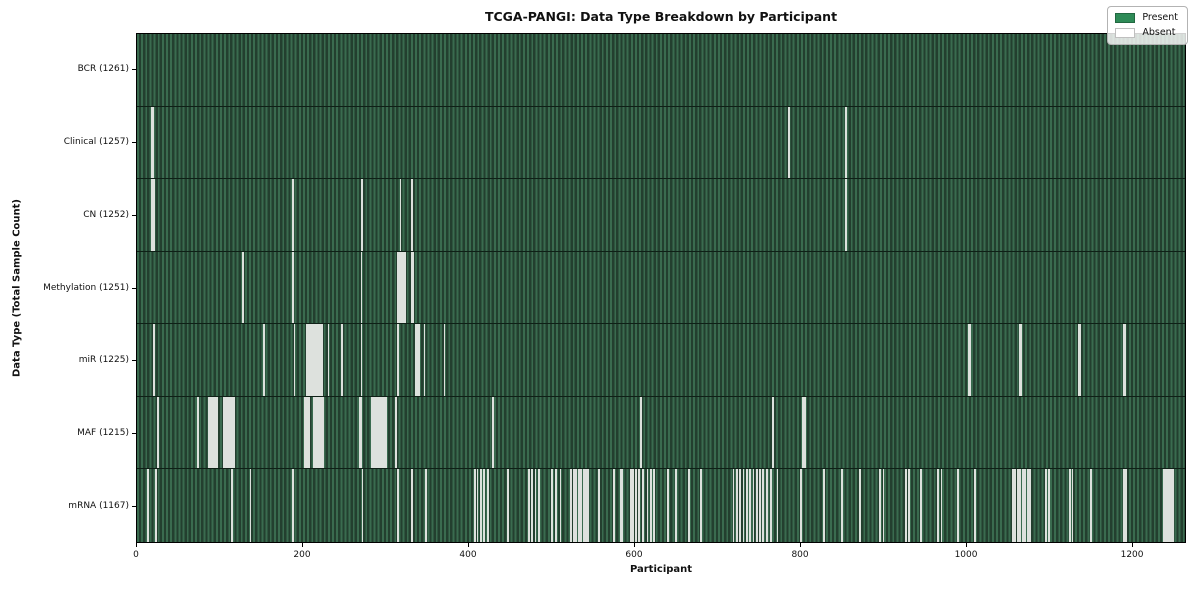  Describe the element at coordinates (1160, 17) in the screenshot. I see `legend-label-present: Present` at that location.